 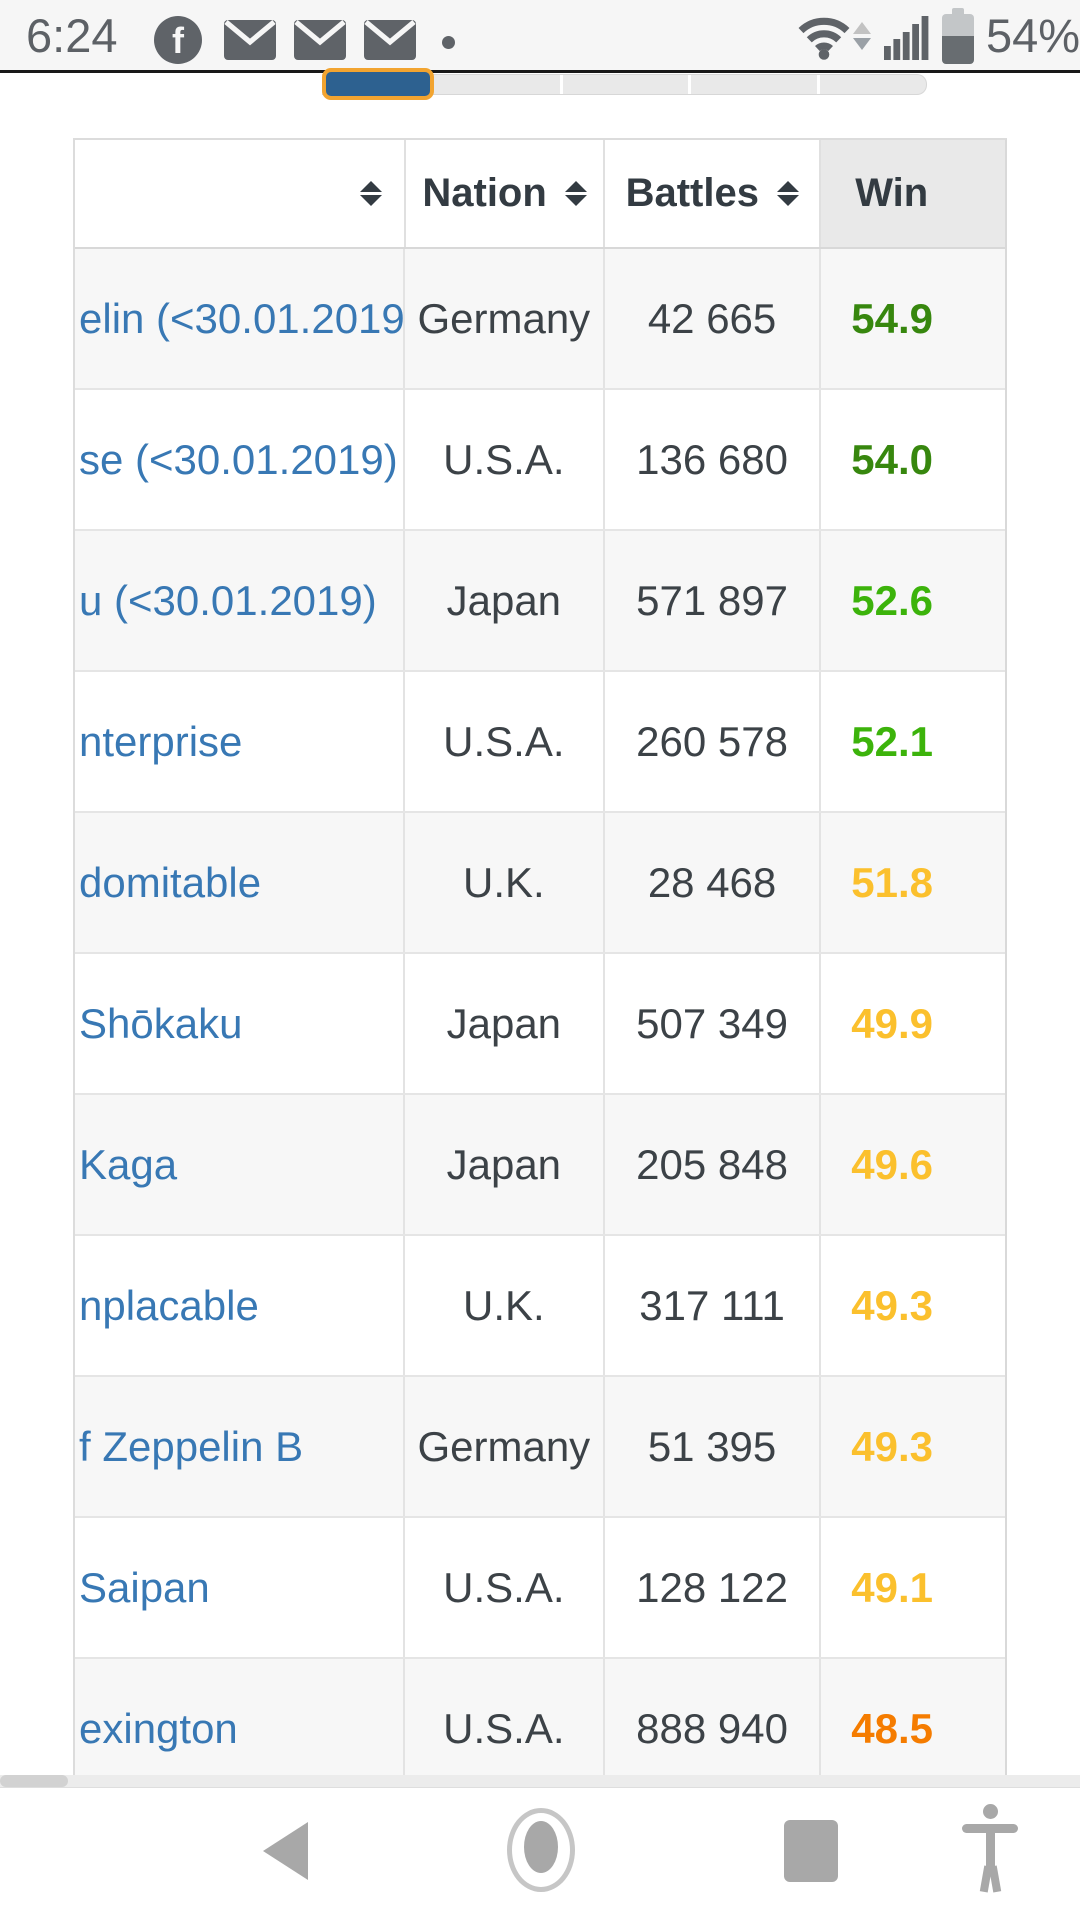 I want to click on header-win-rate: Win, so click(x=913, y=193).